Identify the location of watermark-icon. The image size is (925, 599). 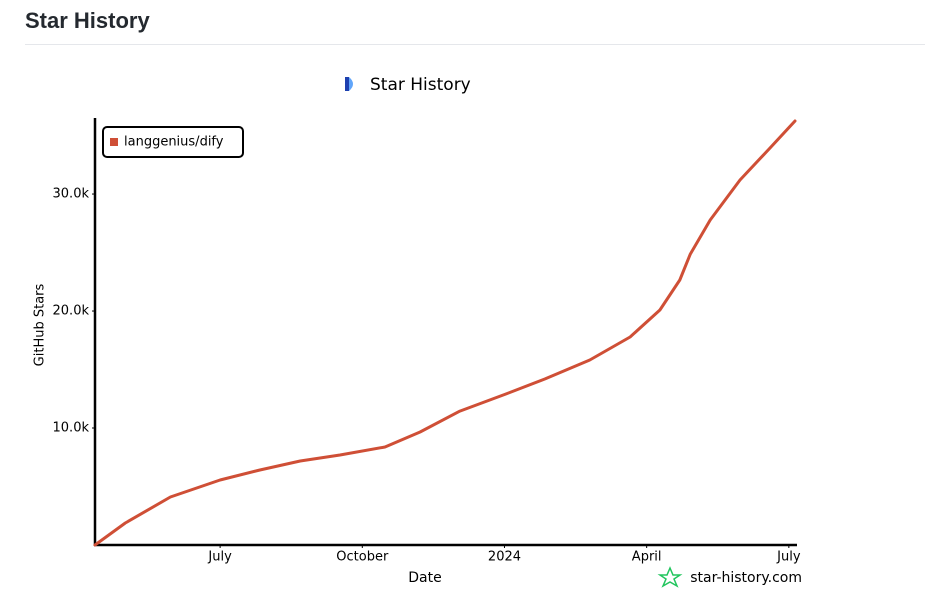
(670, 577).